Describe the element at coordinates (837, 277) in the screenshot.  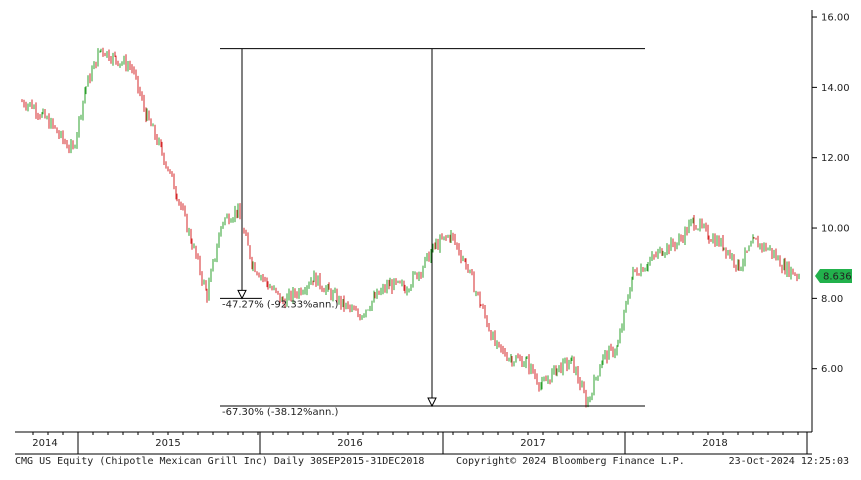
I see `last-price-value: 8.636` at that location.